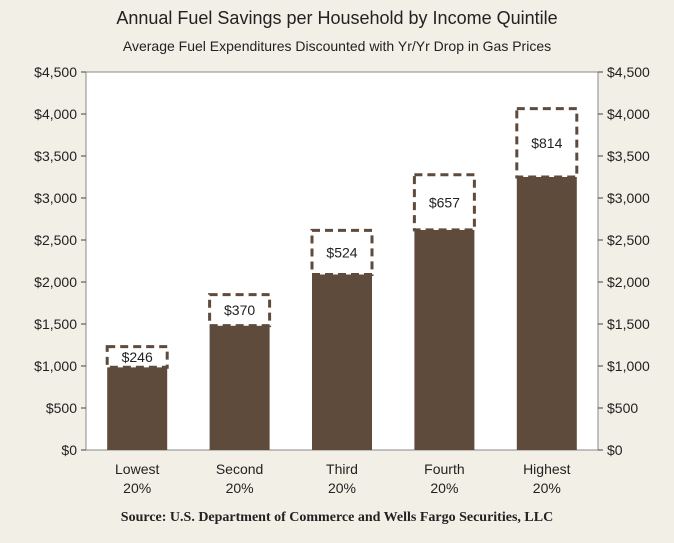  What do you see at coordinates (239, 469) in the screenshot?
I see `x-tick-label: Second` at bounding box center [239, 469].